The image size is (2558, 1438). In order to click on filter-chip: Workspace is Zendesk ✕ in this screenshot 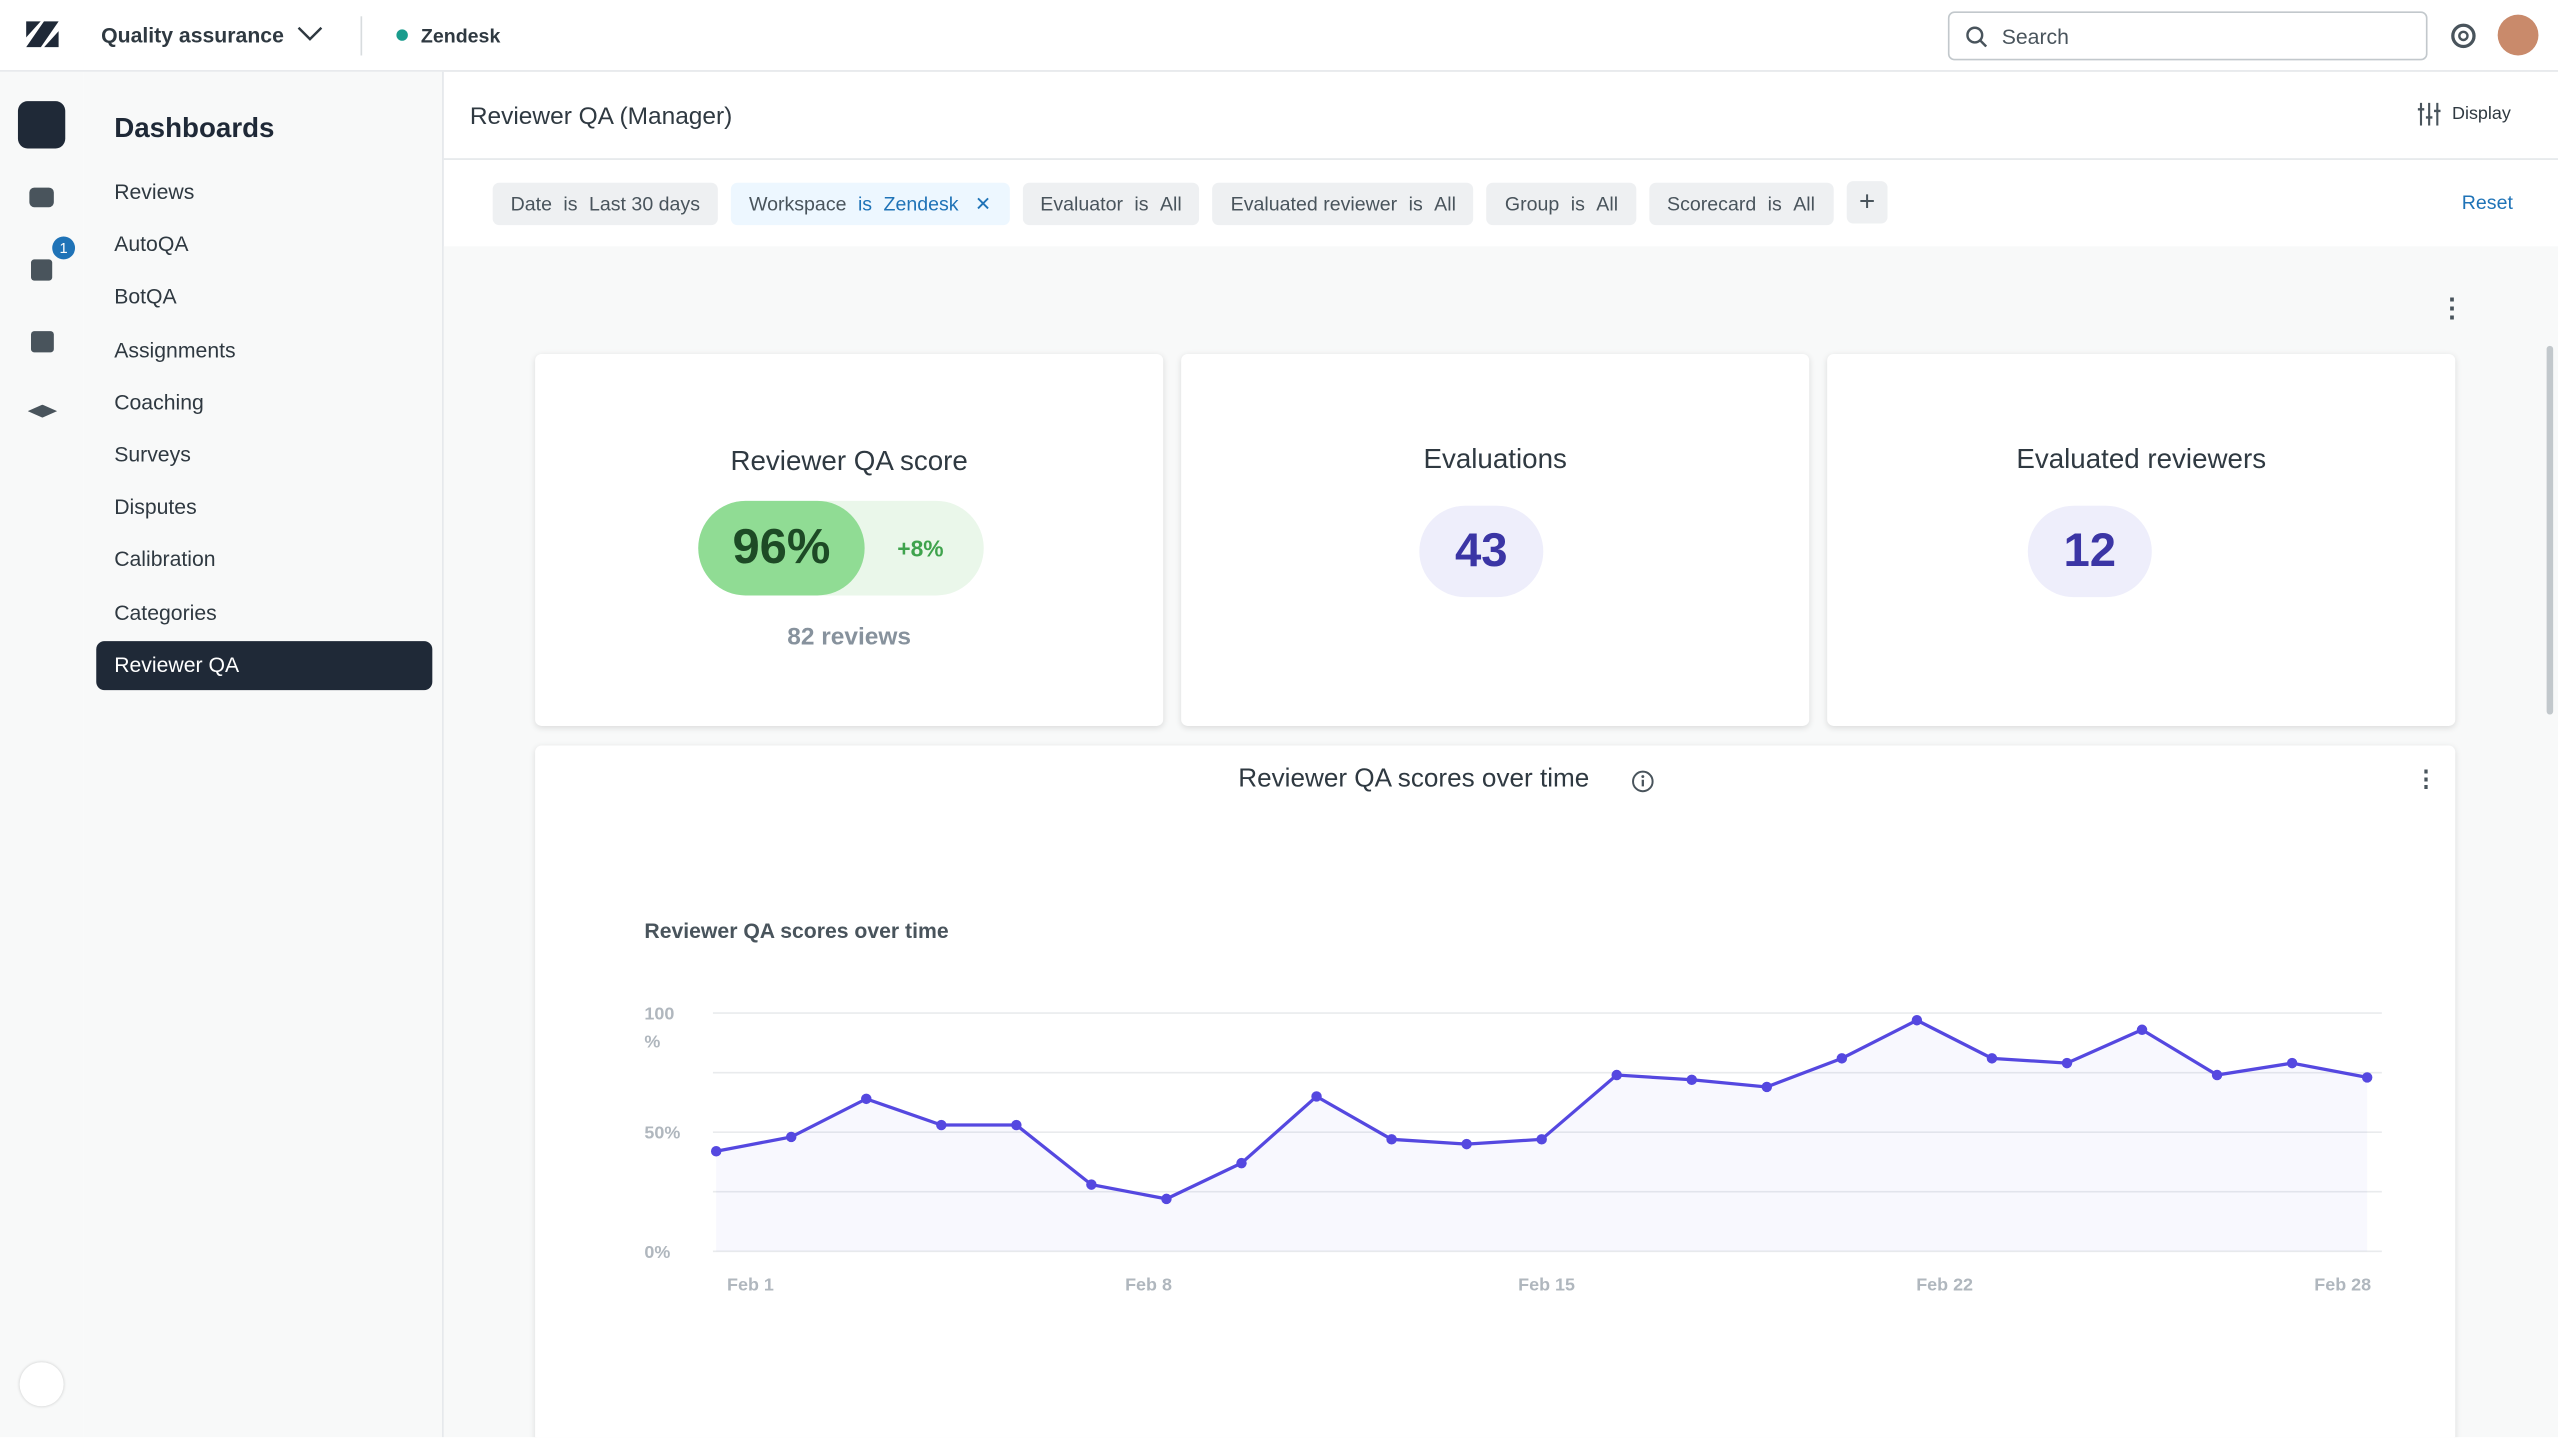, I will do `click(870, 204)`.